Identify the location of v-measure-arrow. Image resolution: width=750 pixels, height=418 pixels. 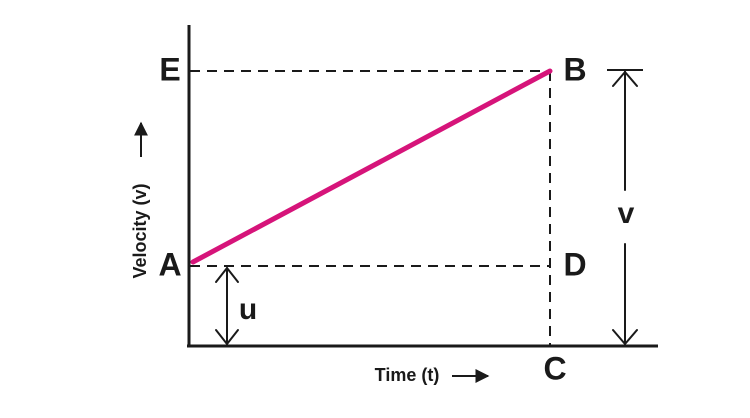
(625, 208).